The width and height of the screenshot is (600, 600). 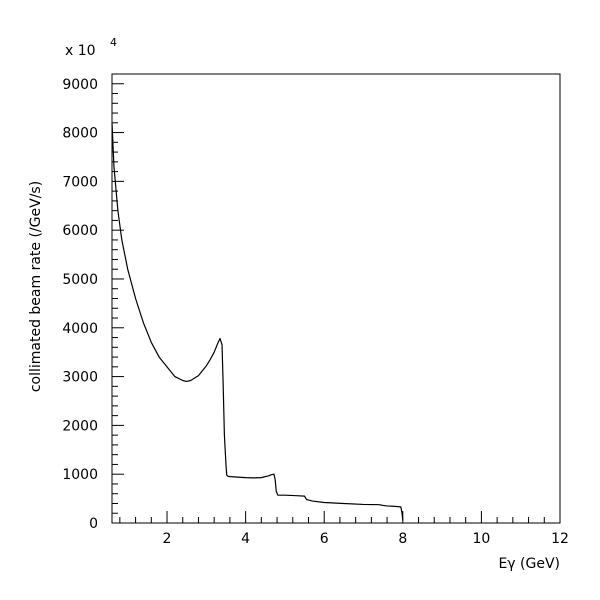 I want to click on x-tick-label: 6, so click(x=324, y=539).